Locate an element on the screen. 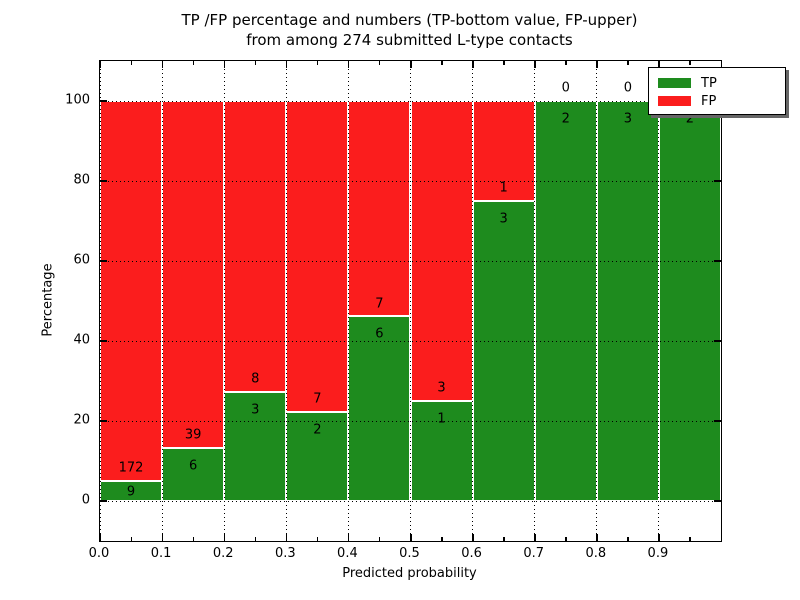 This screenshot has width=800, height=600. bar-label-fp: 0 is located at coordinates (565, 88).